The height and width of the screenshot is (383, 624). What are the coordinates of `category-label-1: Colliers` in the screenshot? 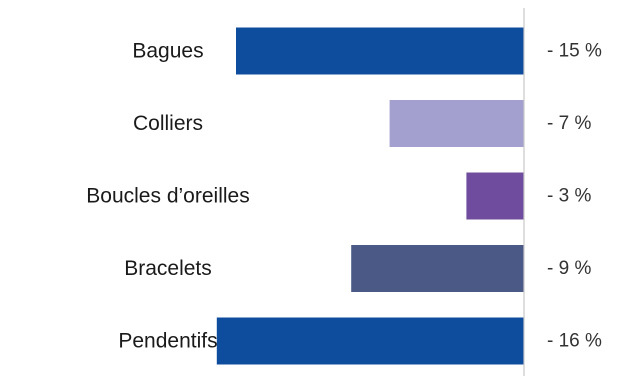 It's located at (168, 123).